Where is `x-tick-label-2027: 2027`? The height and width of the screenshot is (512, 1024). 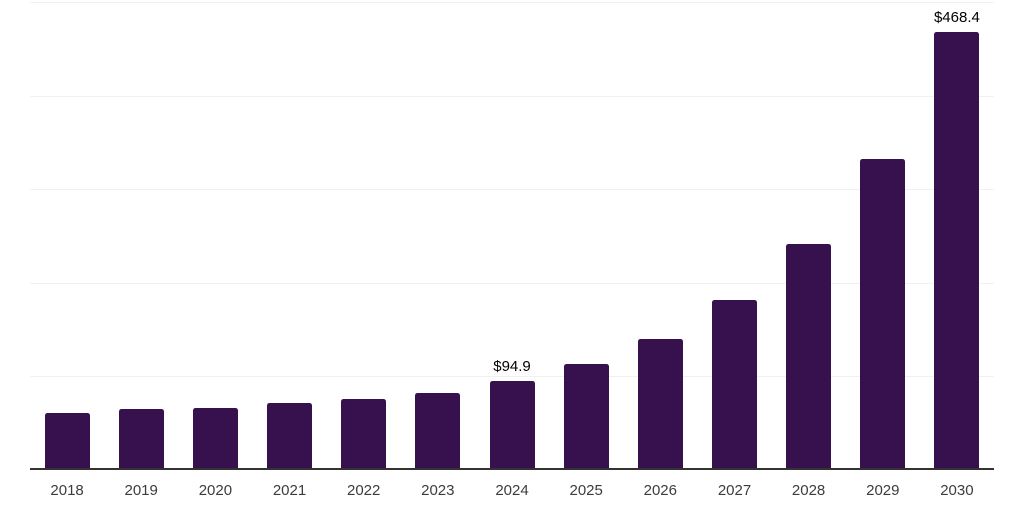
x-tick-label-2027: 2027 is located at coordinates (734, 490).